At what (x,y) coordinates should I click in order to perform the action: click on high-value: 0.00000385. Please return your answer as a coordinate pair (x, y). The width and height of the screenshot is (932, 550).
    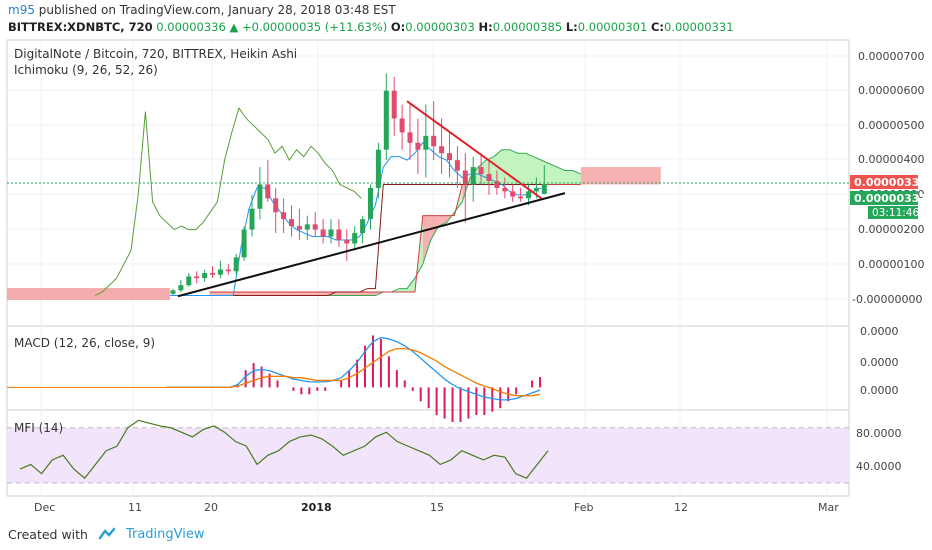
    Looking at the image, I should click on (527, 27).